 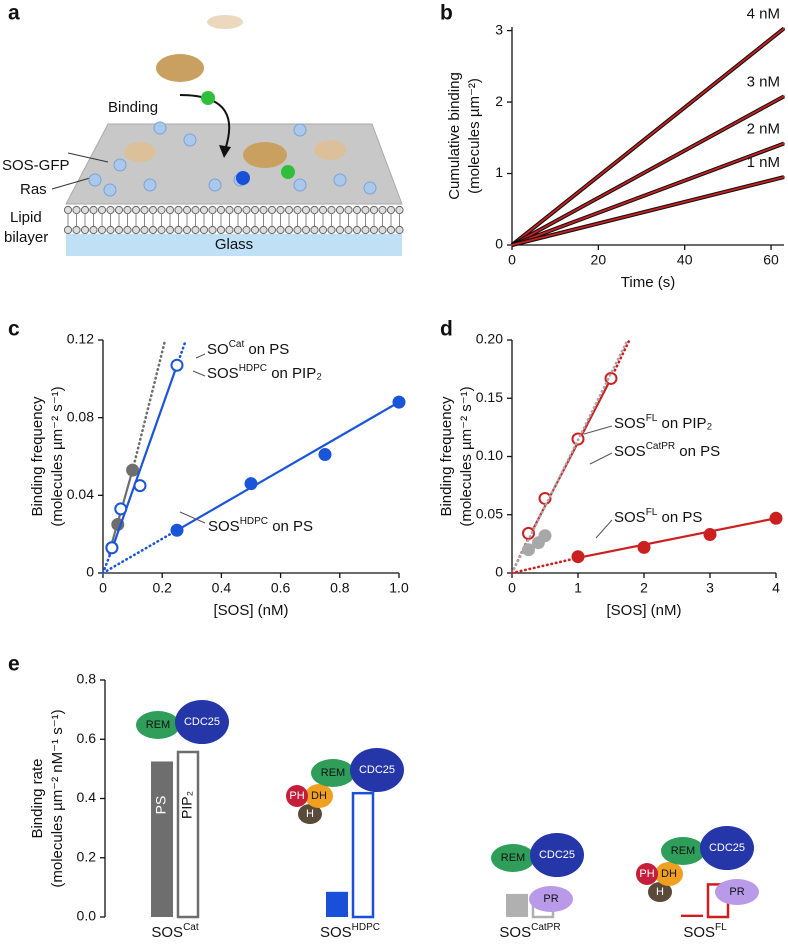 What do you see at coordinates (474, 136) in the screenshot?
I see `y-axis-label: (molecules µm⁻²)` at bounding box center [474, 136].